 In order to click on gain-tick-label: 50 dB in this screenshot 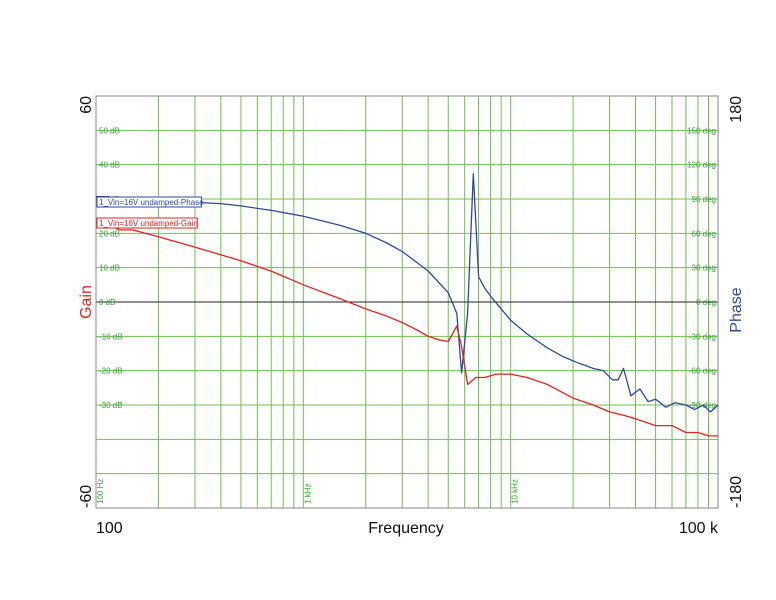, I will do `click(109, 130)`.